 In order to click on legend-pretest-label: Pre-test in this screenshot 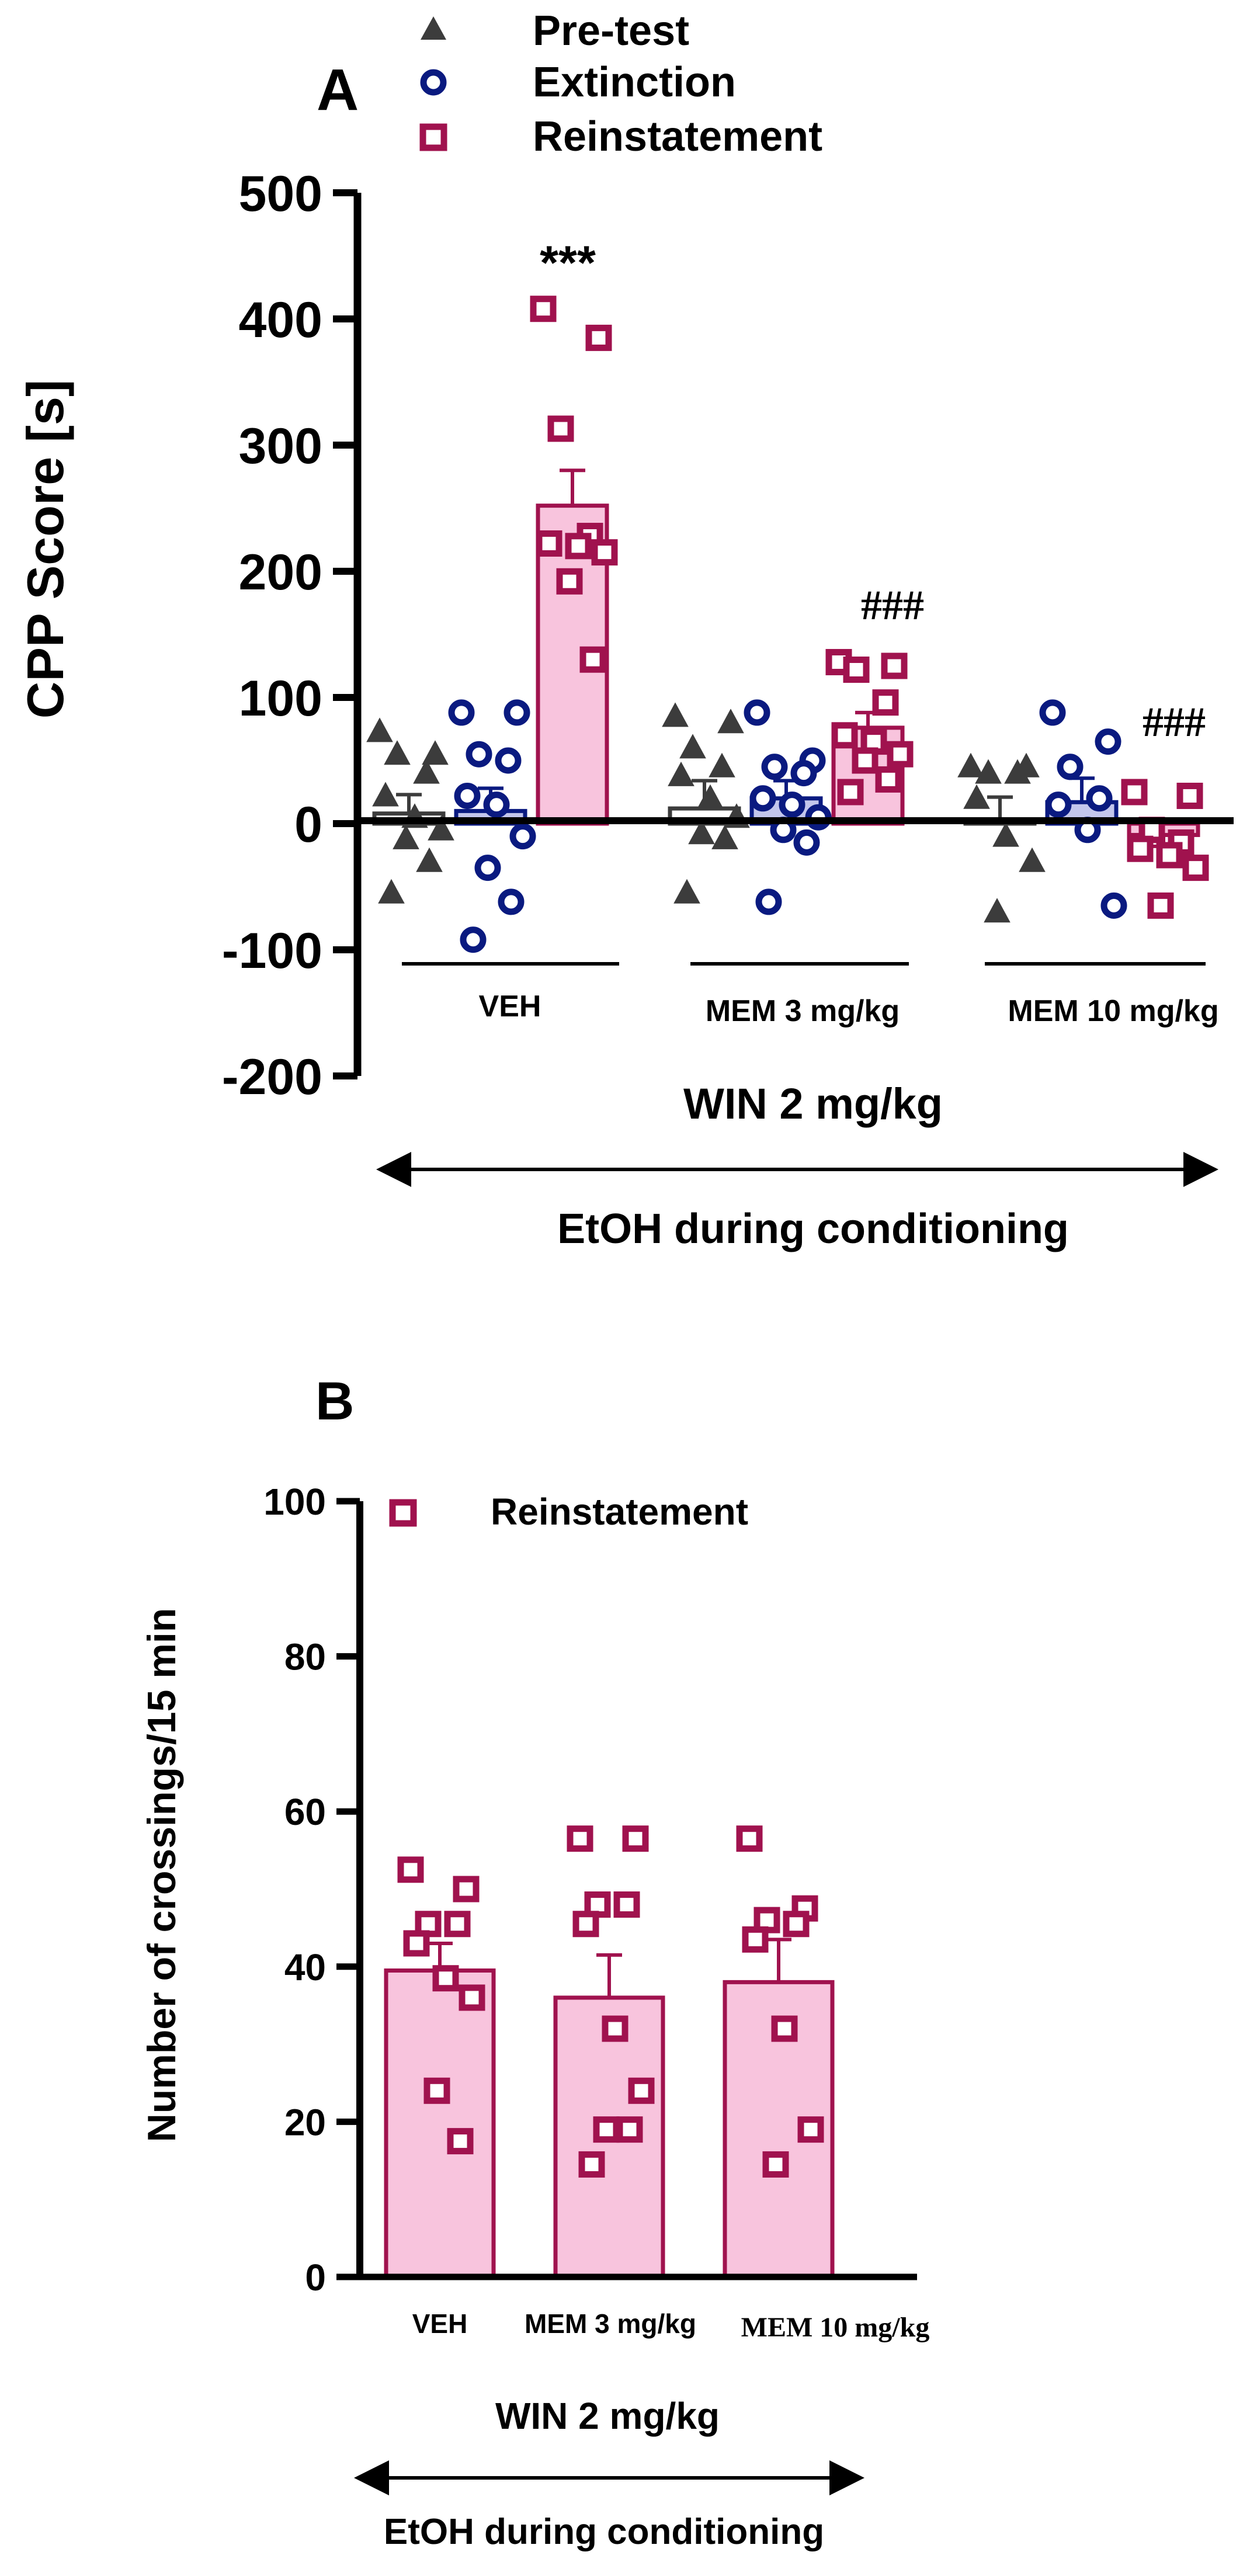, I will do `click(611, 31)`.